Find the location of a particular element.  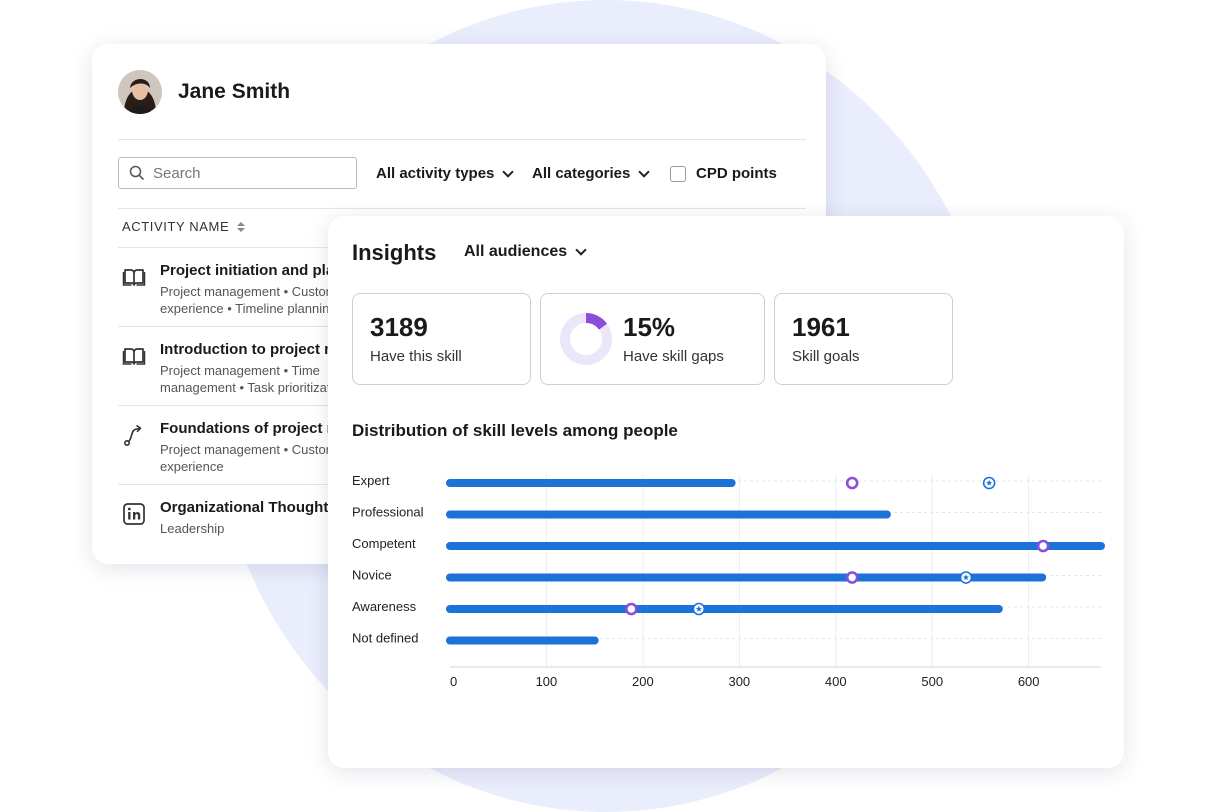

stat-value: 1961 is located at coordinates (821, 327).